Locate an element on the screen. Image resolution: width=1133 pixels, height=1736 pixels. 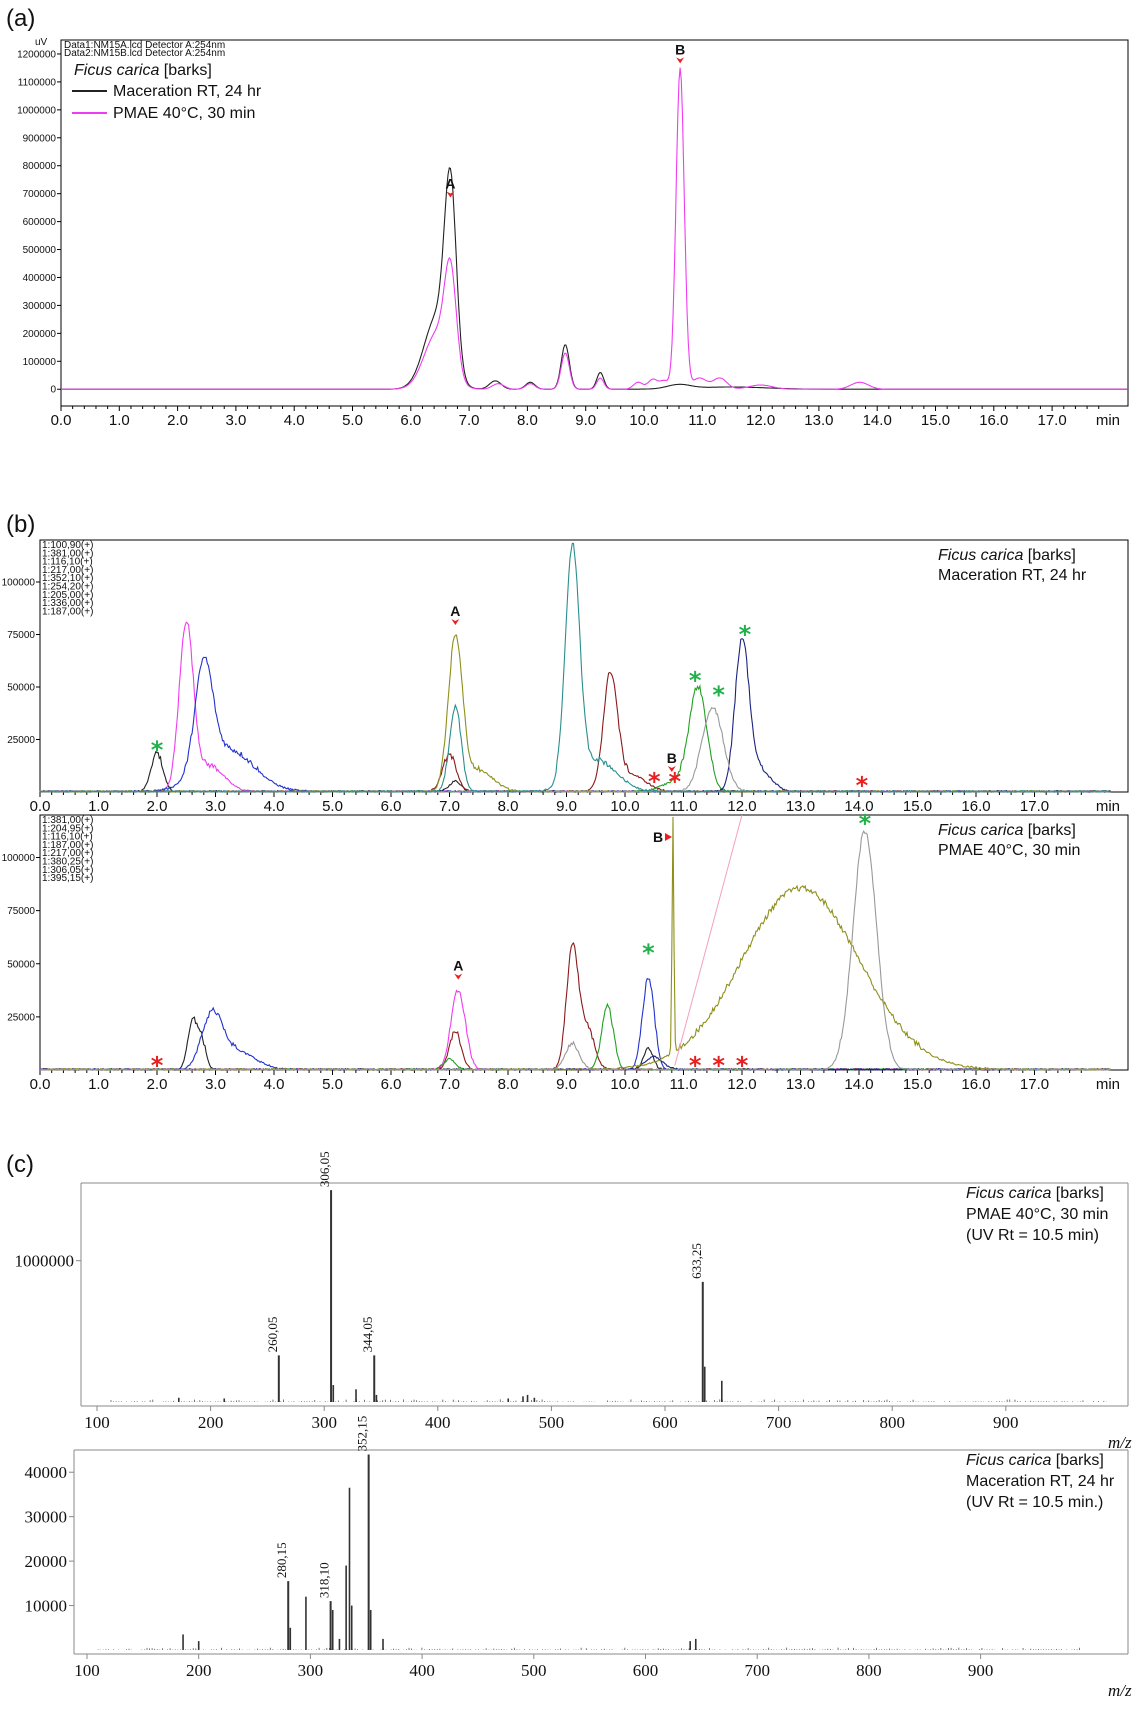
ion-legend-3: 1:217,00(+) is located at coordinates (67, 570).